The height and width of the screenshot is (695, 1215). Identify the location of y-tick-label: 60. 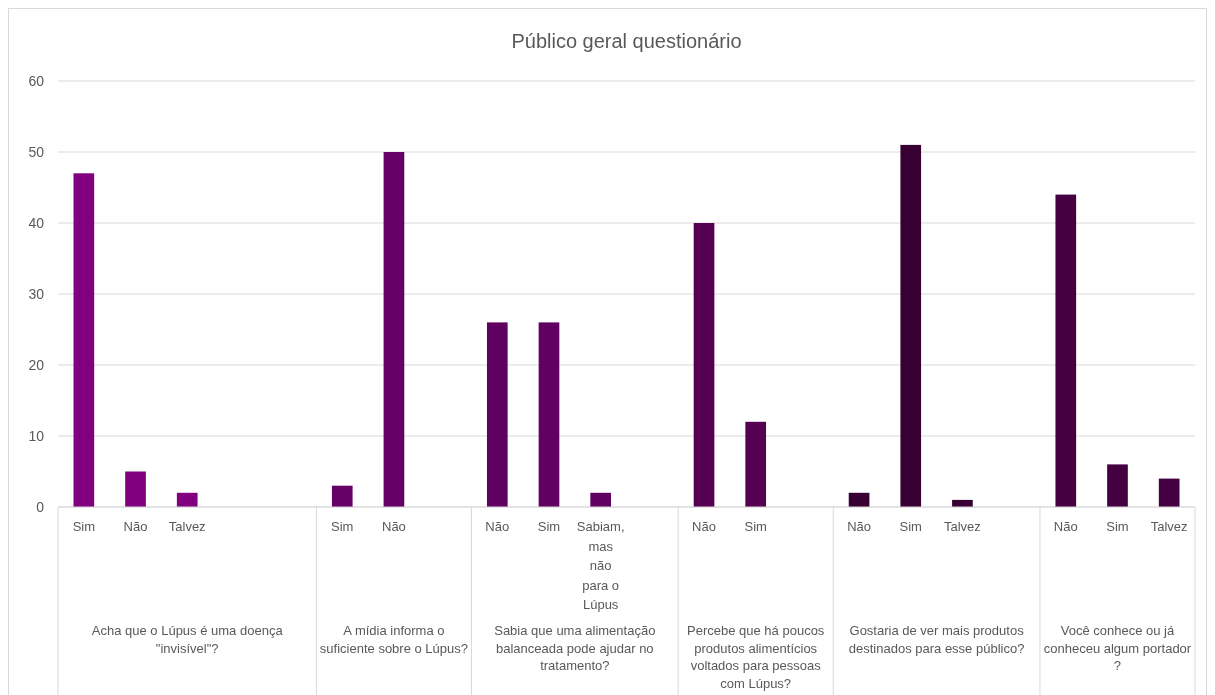
(36, 81).